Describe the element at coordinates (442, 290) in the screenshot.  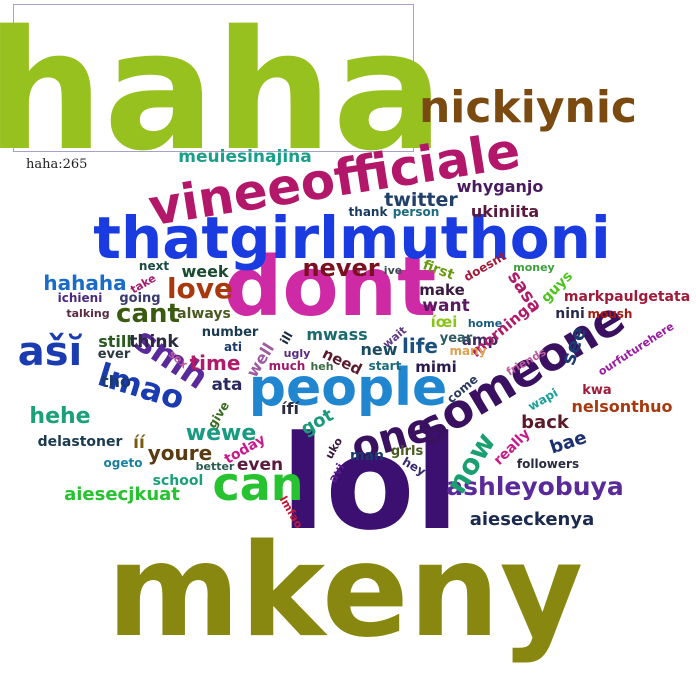
I see `cloud-word: make` at that location.